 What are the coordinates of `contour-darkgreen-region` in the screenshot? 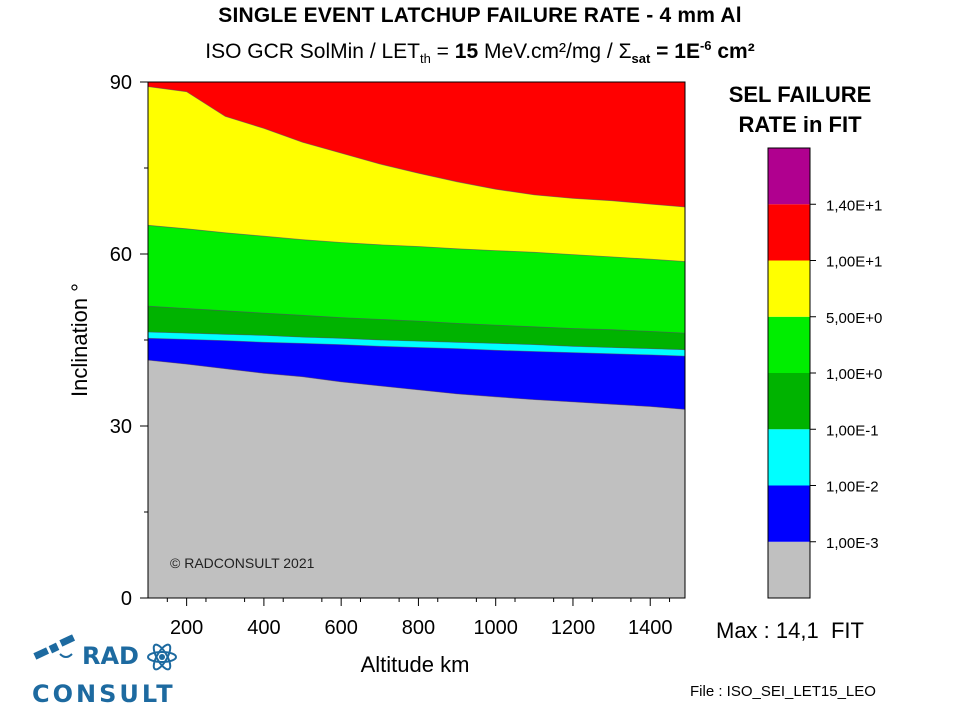 It's located at (416, 328).